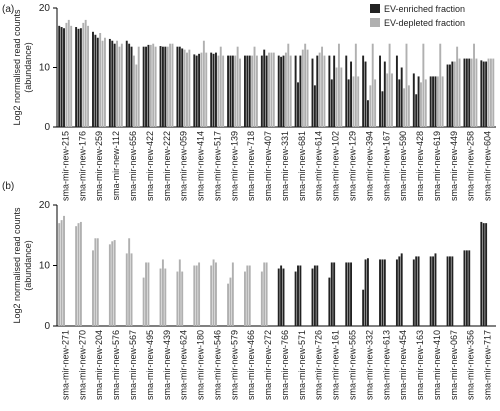  Describe the element at coordinates (22, 265) in the screenshot. I see `y-axis-label: Log2 normalised read counts(abundance)` at that location.